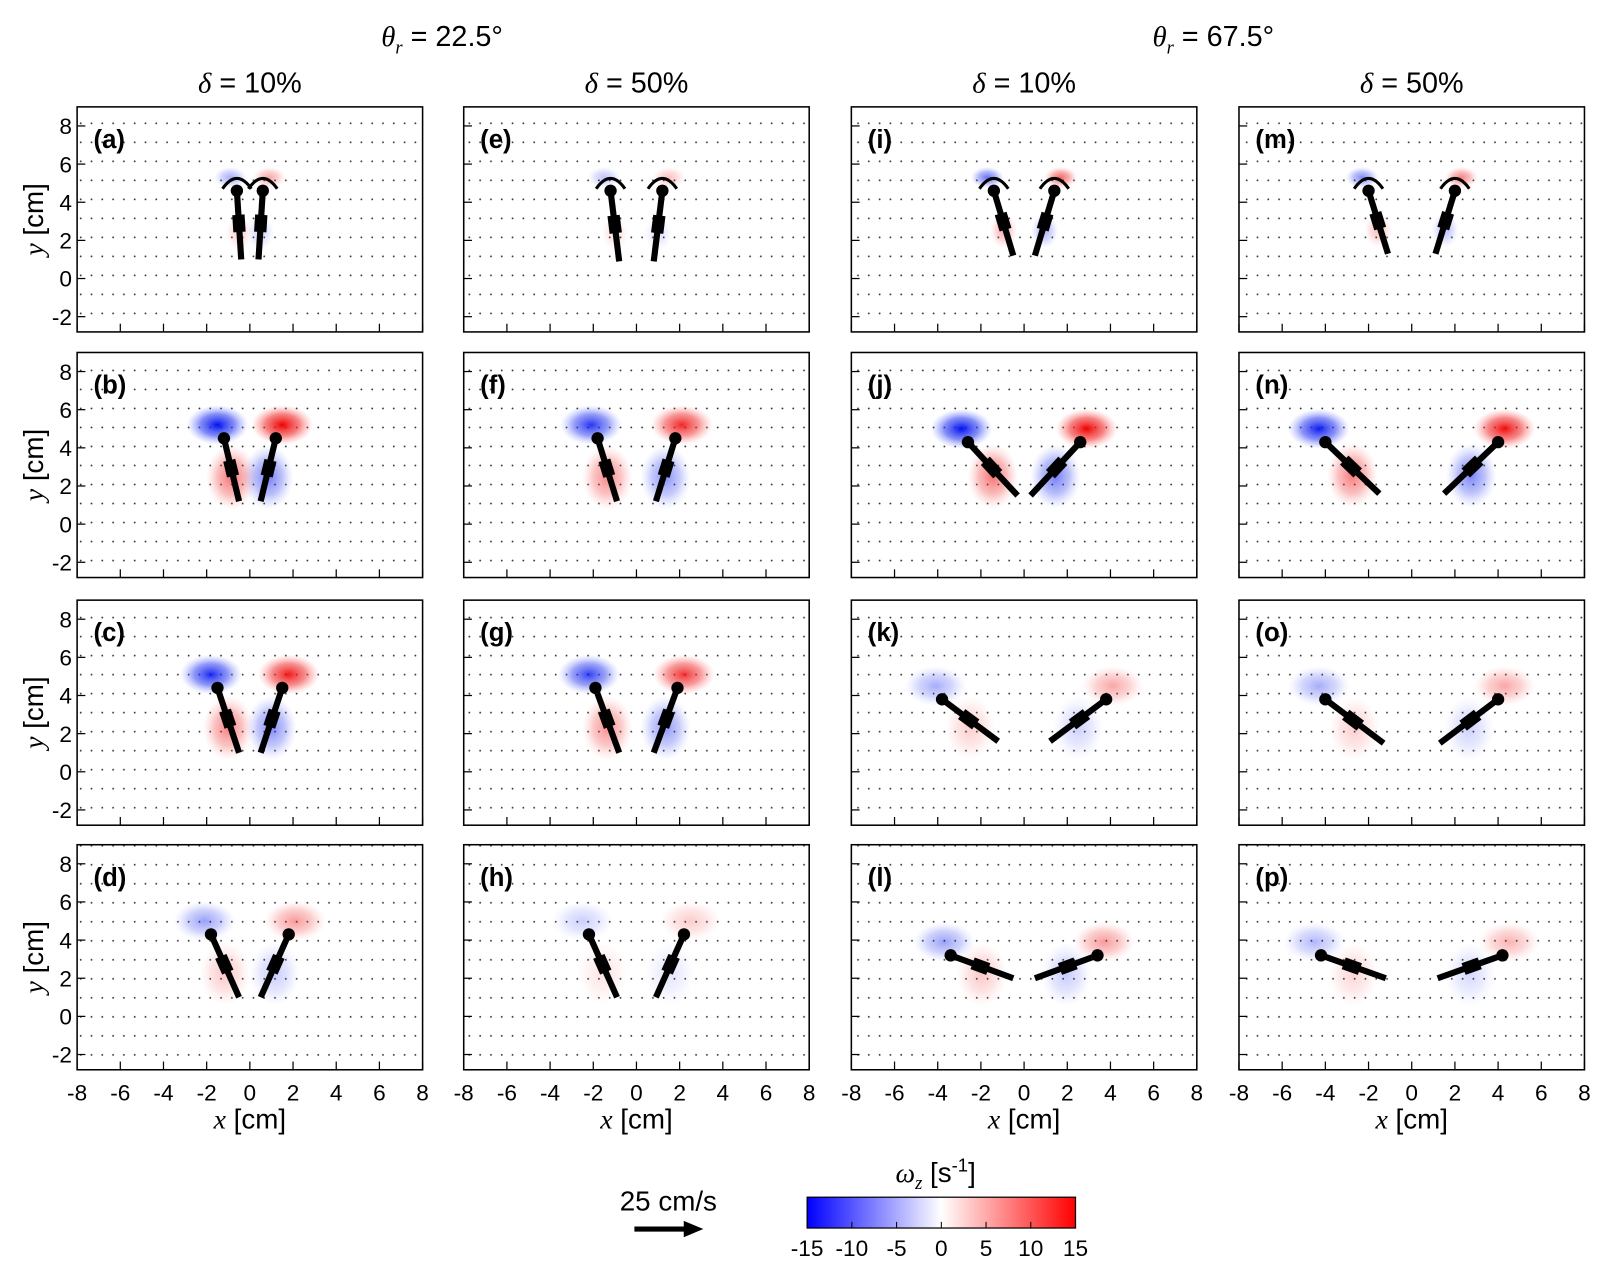  Describe the element at coordinates (880, 140) in the screenshot. I see `panel-label: (i)` at that location.